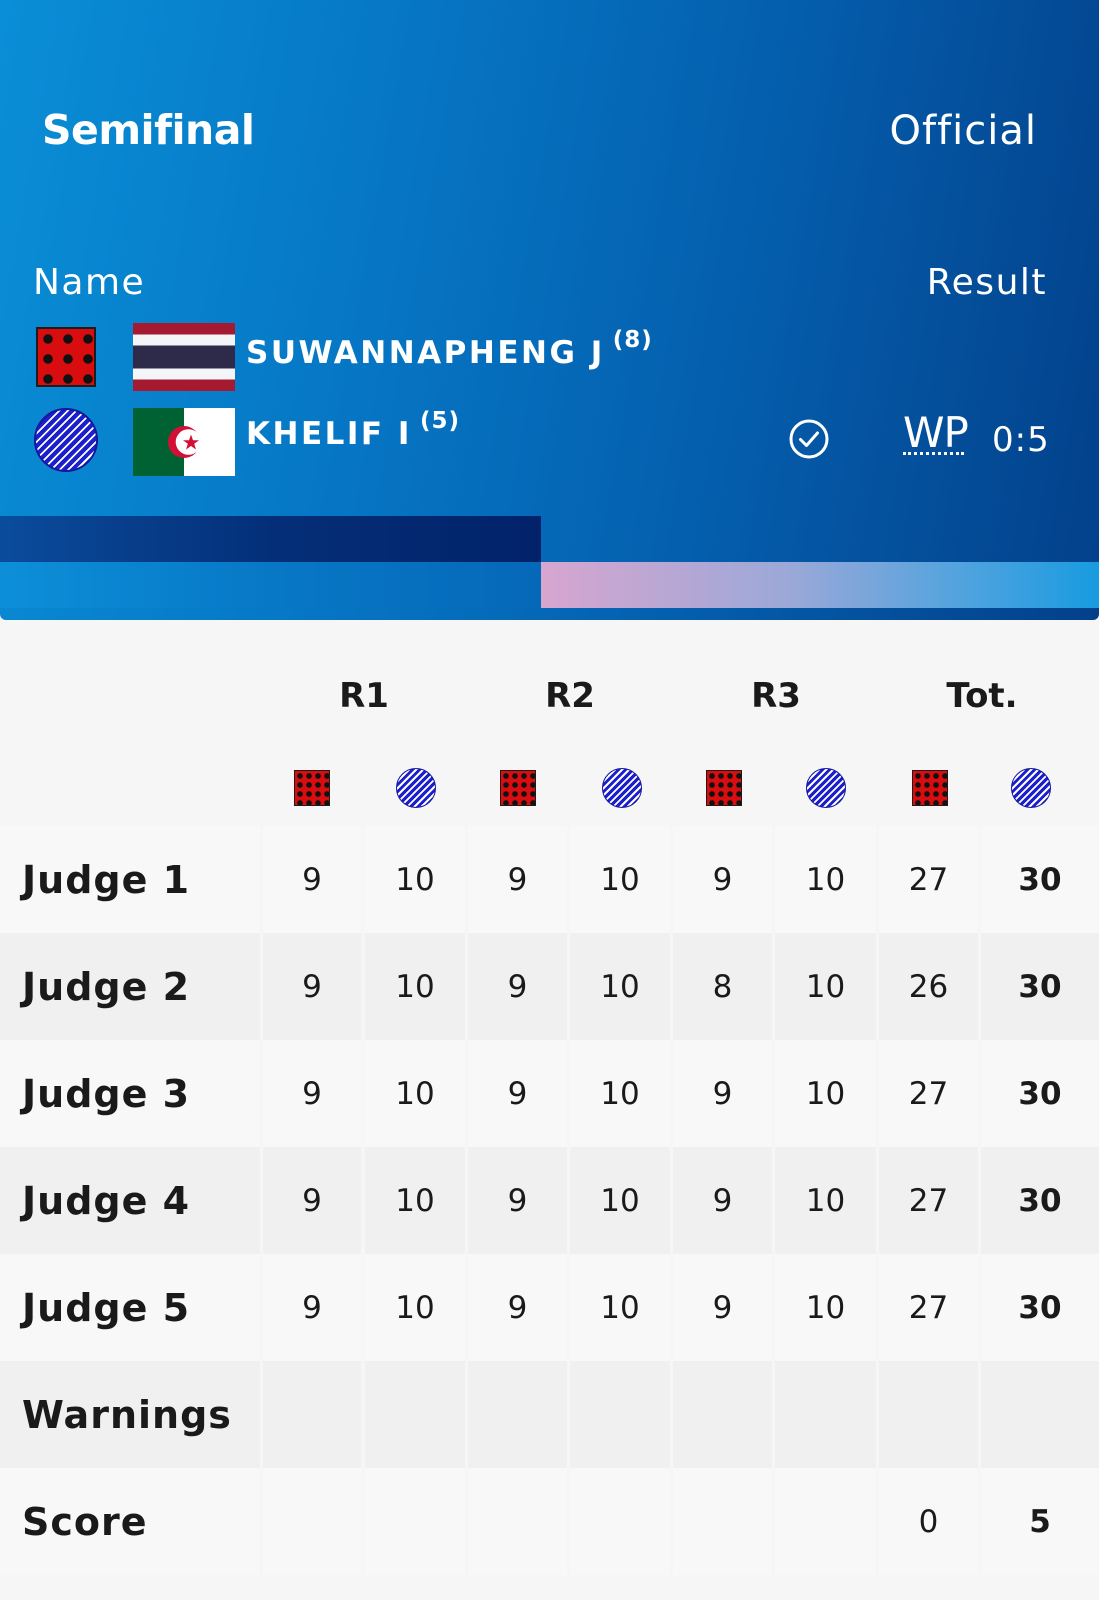  I want to click on table-row: Judge 5 9 10 9 10 9 10 27 30, so click(549, 1307).